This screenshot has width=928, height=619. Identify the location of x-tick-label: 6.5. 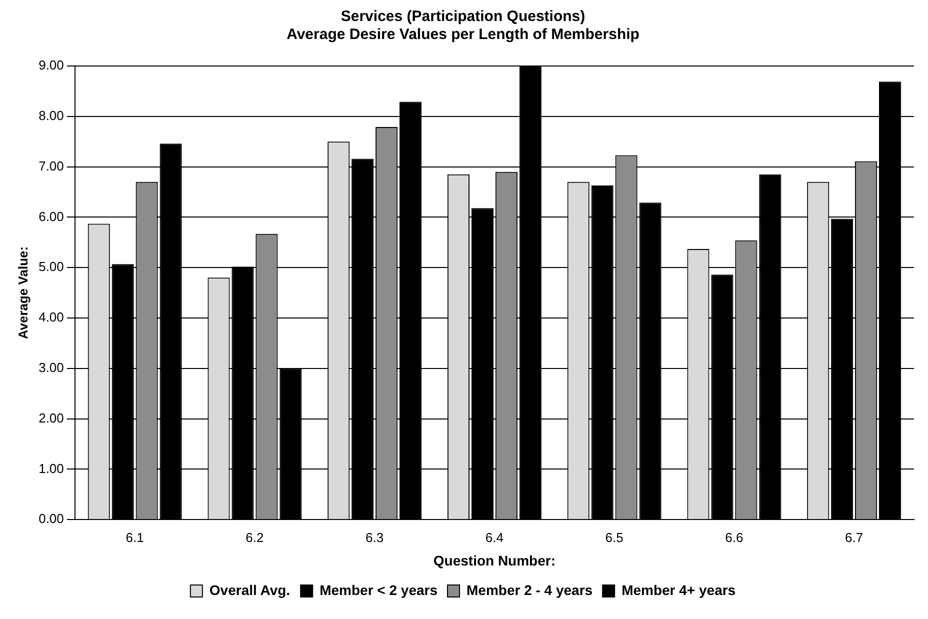
(614, 537).